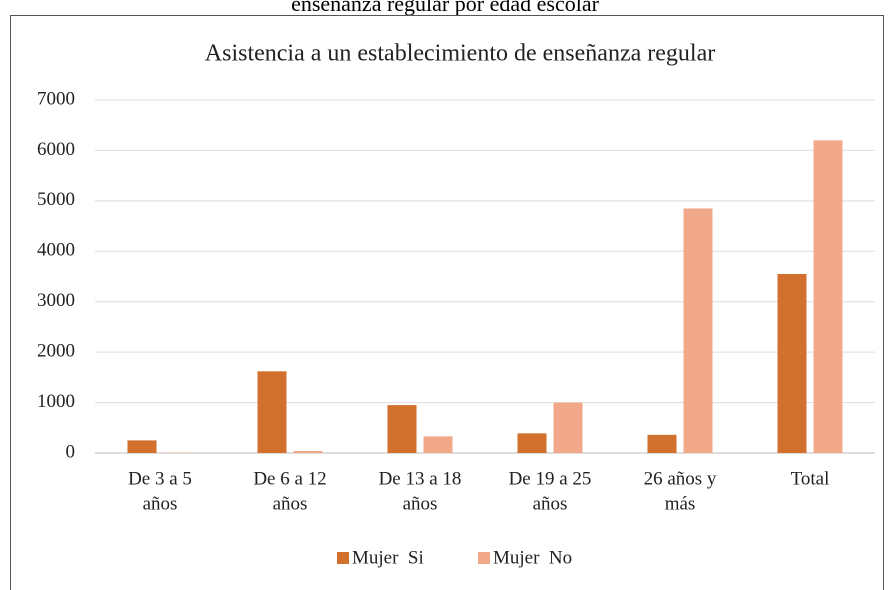  Describe the element at coordinates (680, 503) in the screenshot. I see `x-tick-label: más` at that location.